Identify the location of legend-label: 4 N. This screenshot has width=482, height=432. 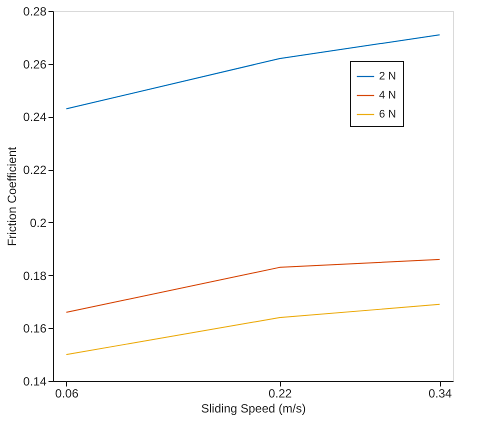
(387, 96).